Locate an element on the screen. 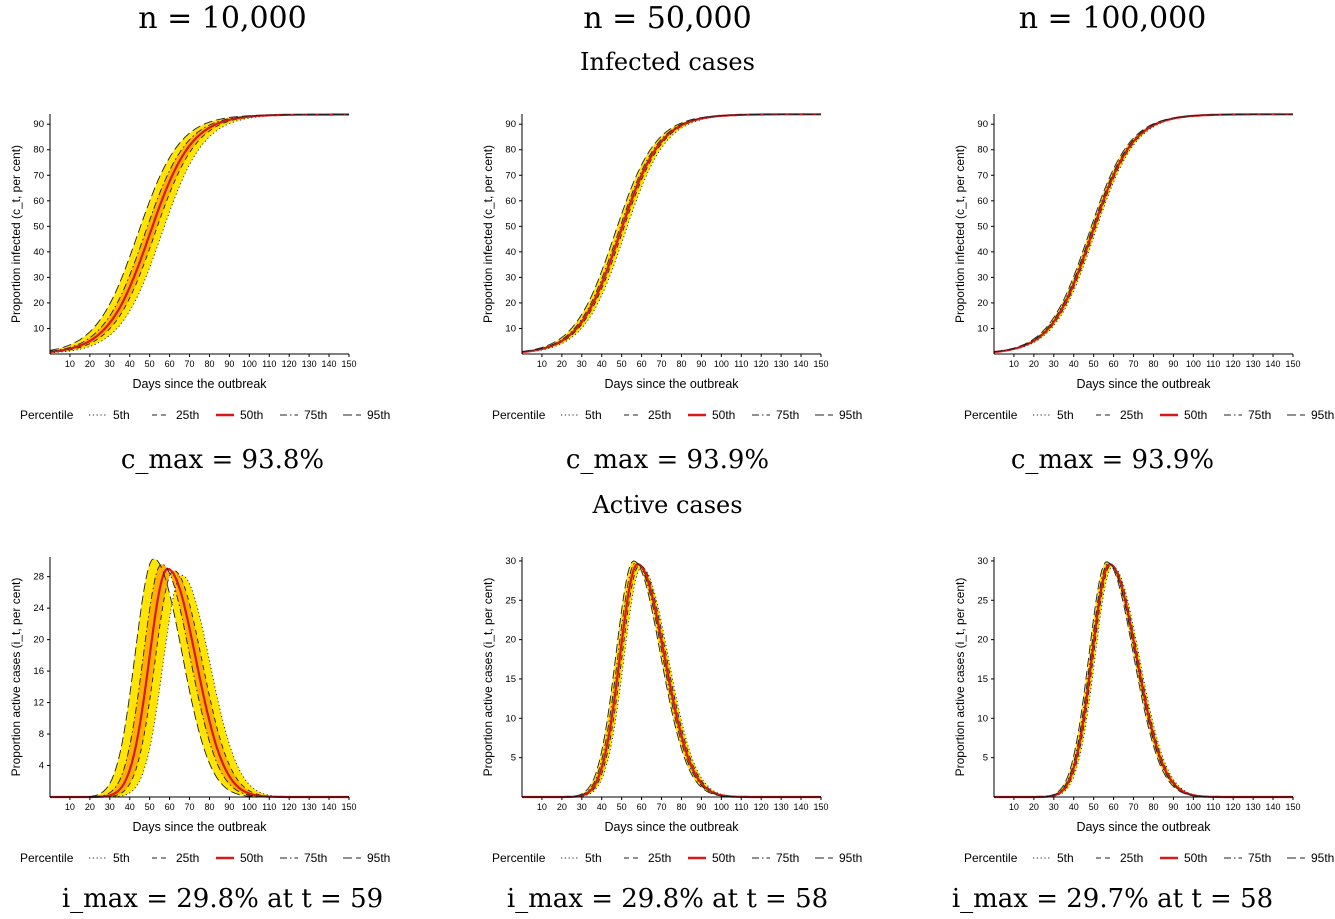 The width and height of the screenshot is (1335, 919). percentile-line-75th is located at coordinates (199, 233).